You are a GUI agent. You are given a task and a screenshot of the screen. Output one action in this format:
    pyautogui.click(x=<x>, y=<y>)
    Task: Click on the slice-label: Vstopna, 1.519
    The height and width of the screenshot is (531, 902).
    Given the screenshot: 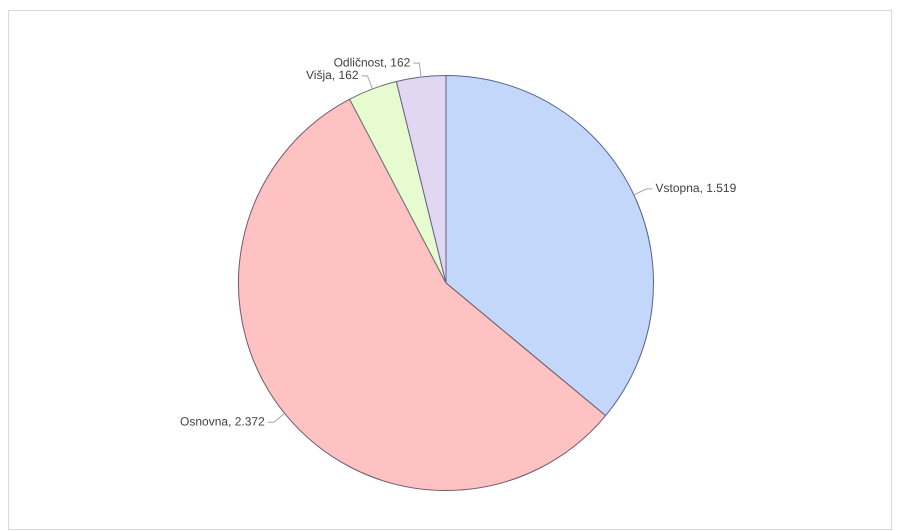 What is the action you would take?
    pyautogui.click(x=696, y=188)
    